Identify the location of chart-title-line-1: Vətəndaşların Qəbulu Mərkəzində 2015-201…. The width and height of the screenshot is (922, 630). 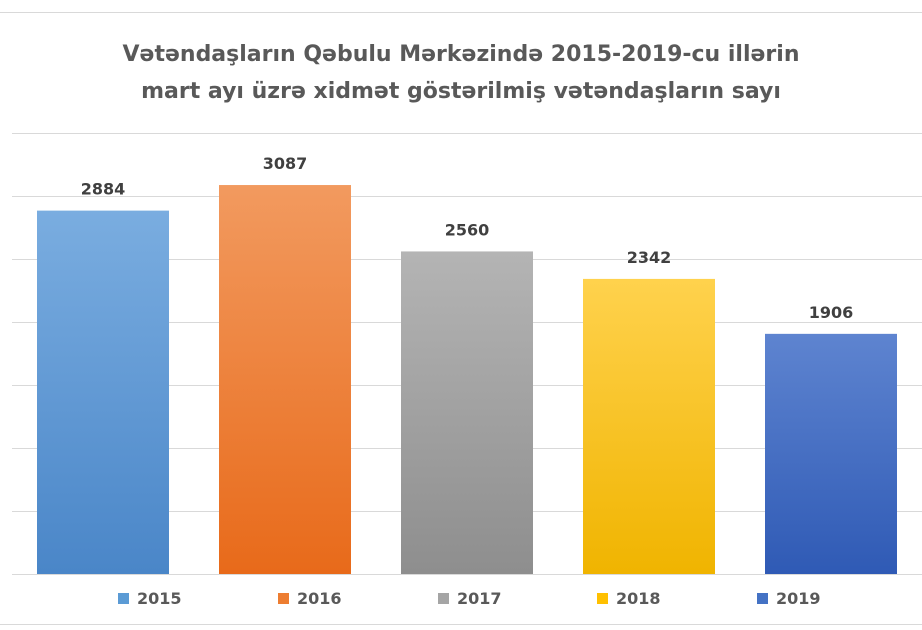
(461, 54).